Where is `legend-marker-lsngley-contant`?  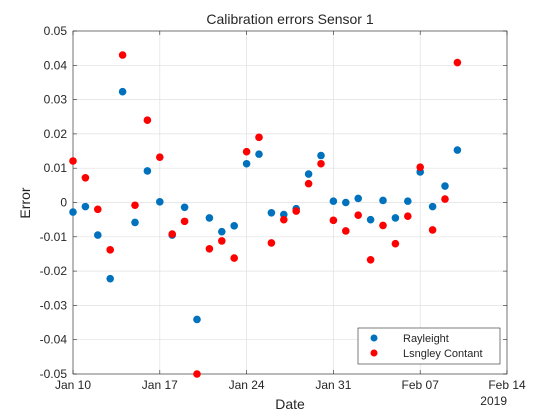 legend-marker-lsngley-contant is located at coordinates (374, 353).